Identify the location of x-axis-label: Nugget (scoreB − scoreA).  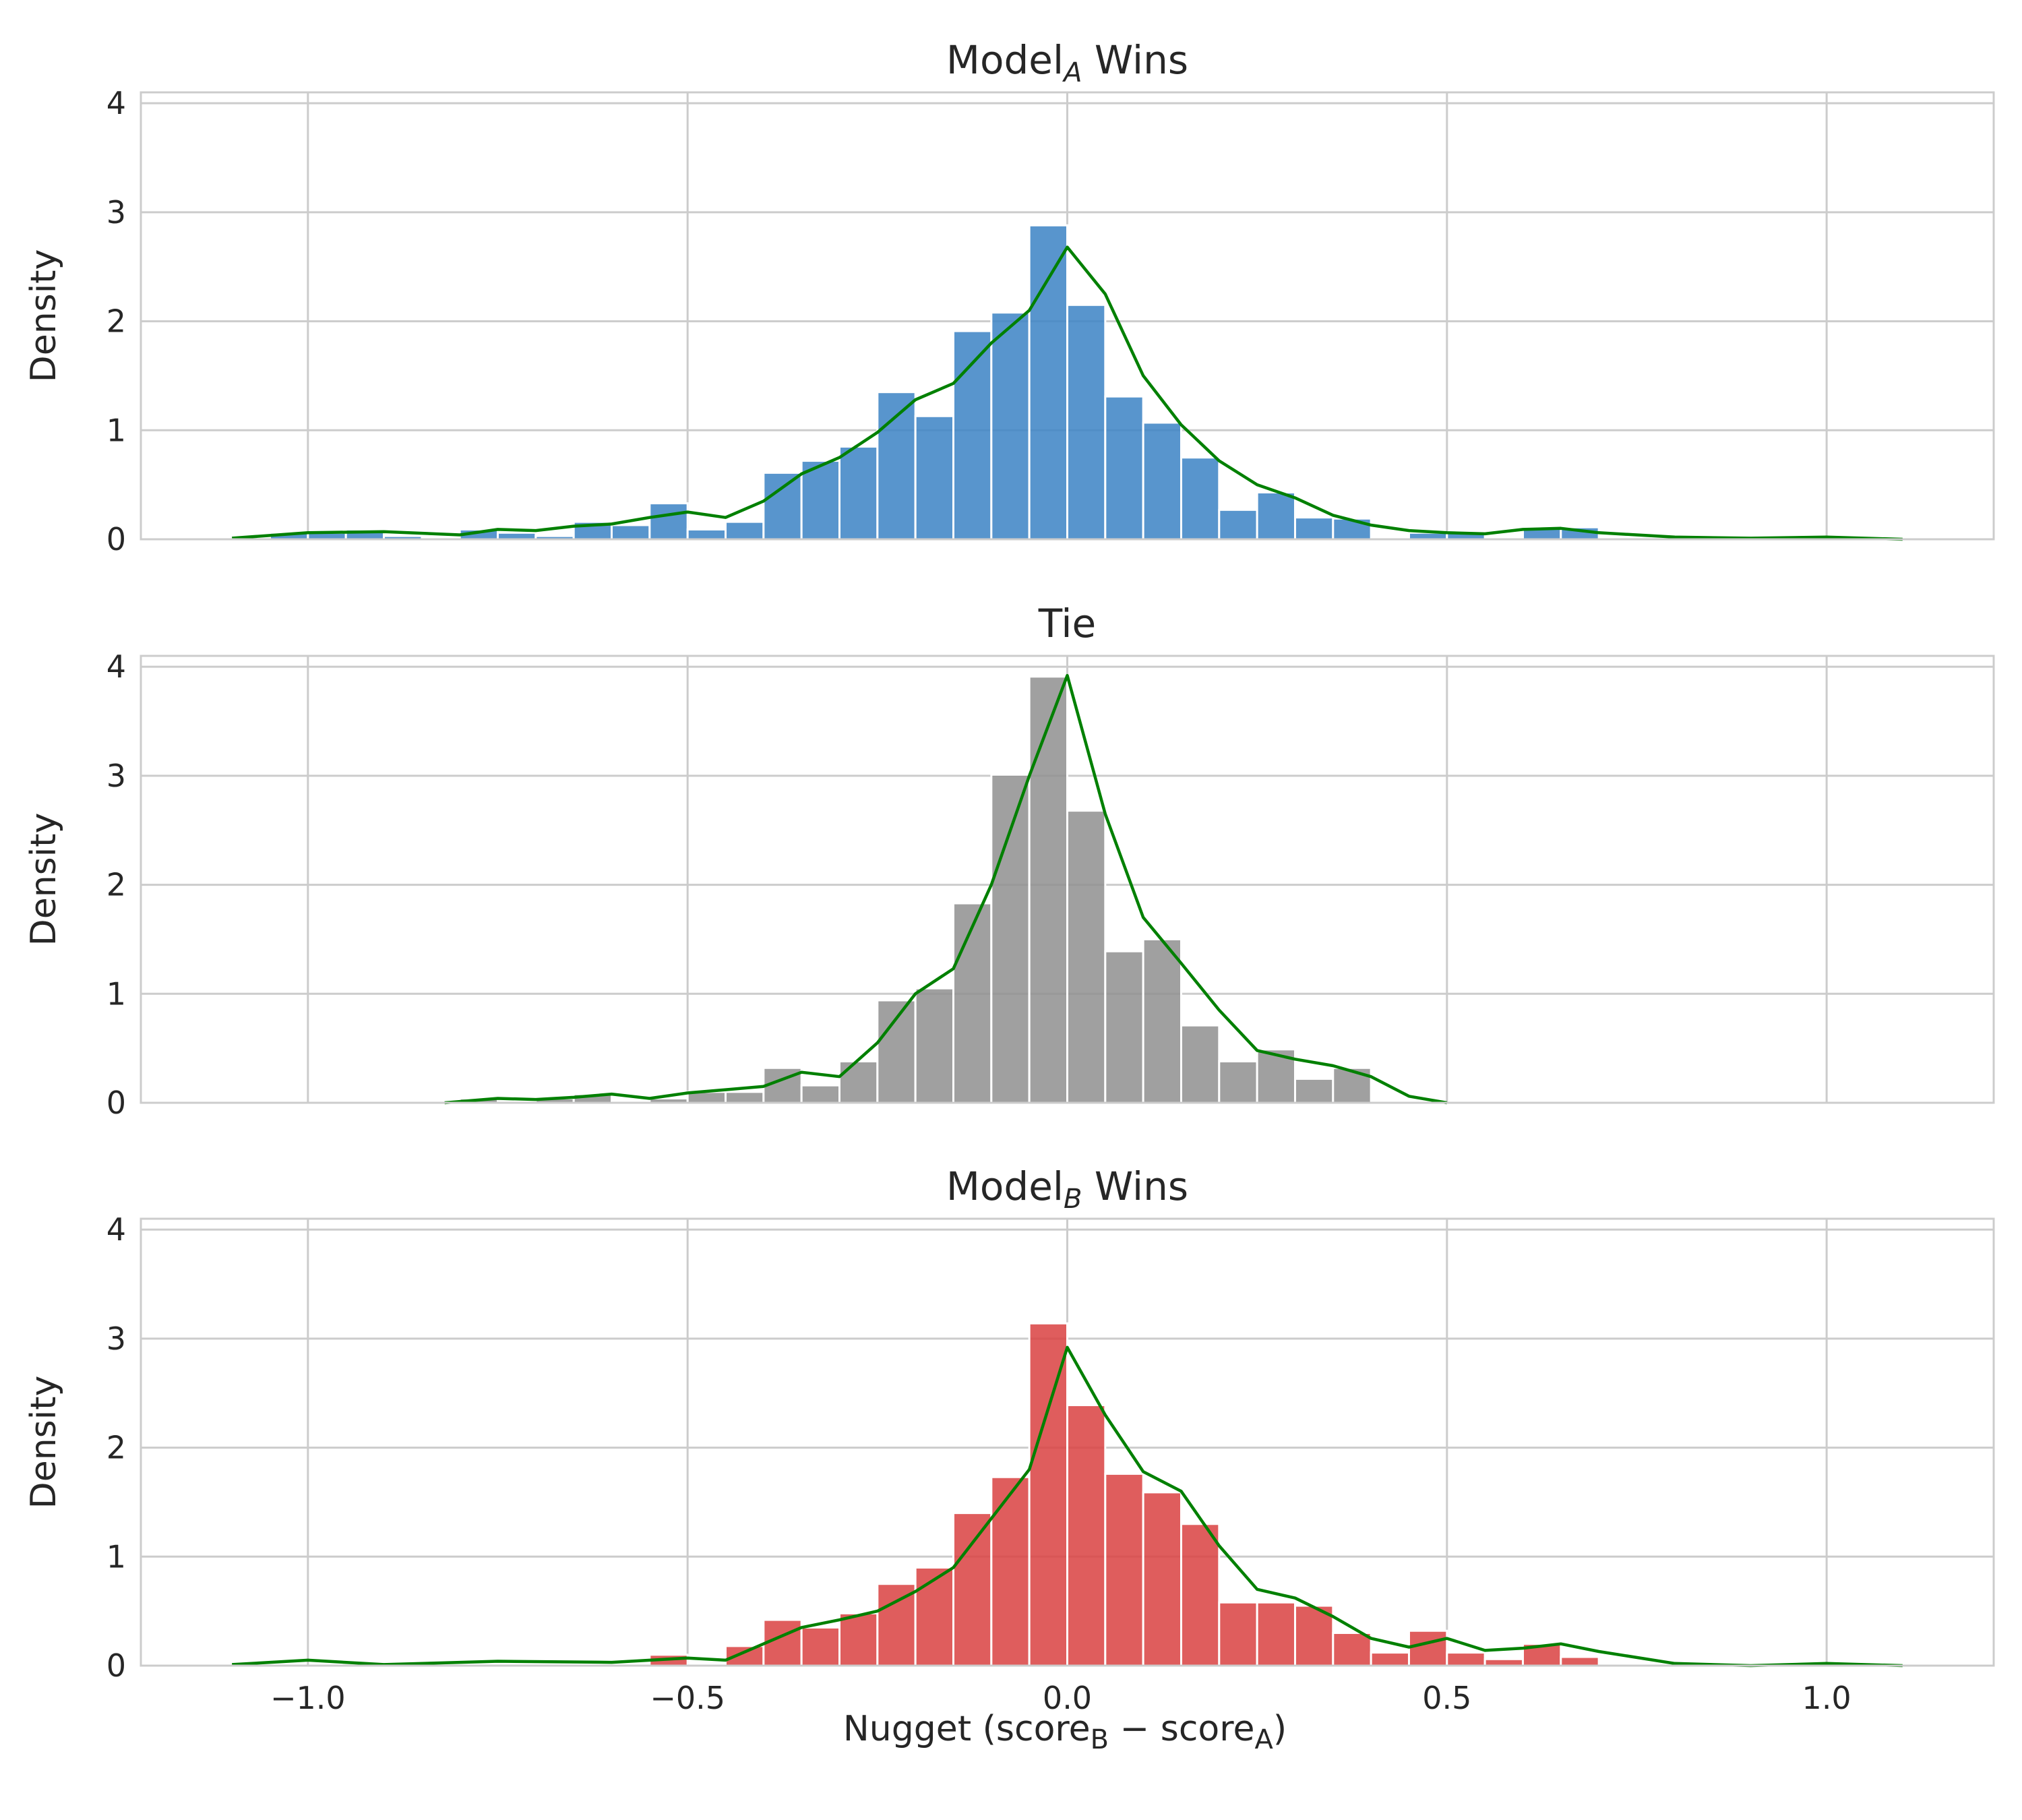
(1065, 1732).